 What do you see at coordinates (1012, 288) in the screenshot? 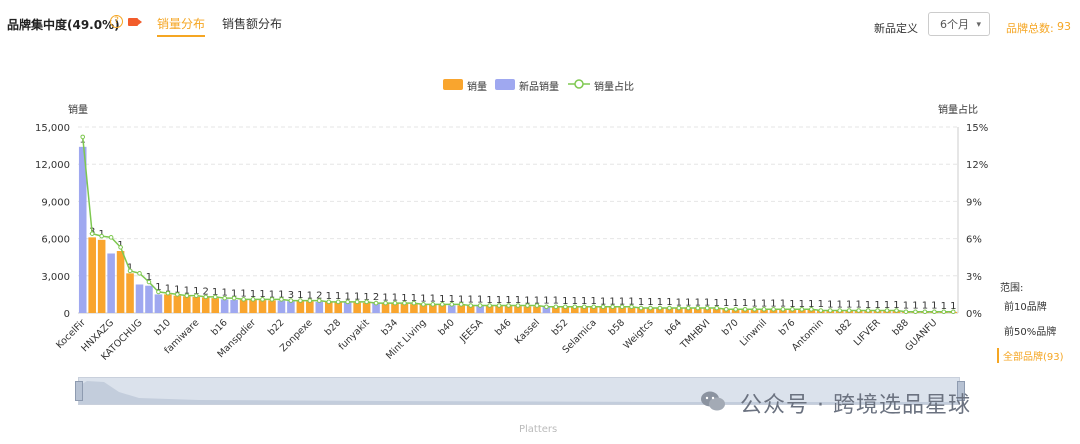
I see `range-title: 范围:` at bounding box center [1012, 288].